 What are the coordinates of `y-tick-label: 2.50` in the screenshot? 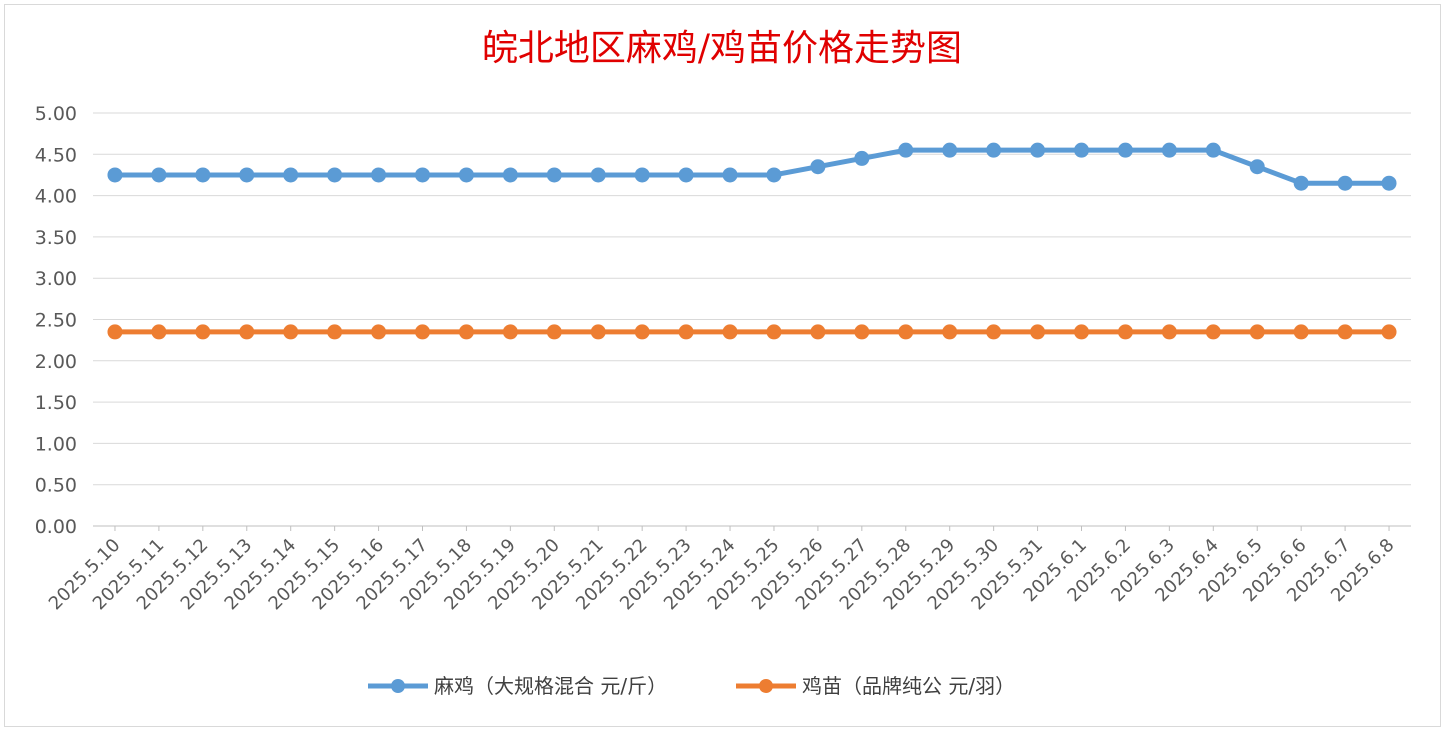 It's located at (56, 321).